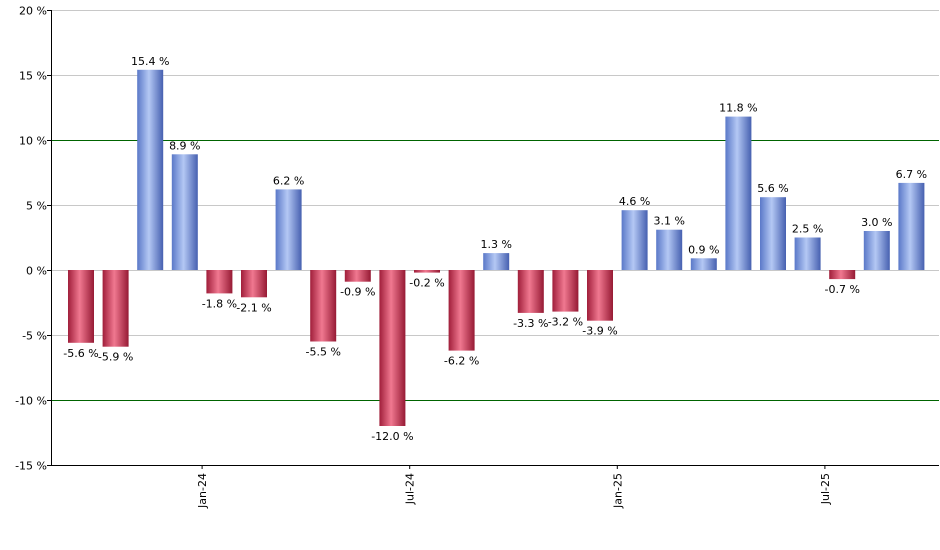  I want to click on data-label: -5.5 %, so click(322, 352).